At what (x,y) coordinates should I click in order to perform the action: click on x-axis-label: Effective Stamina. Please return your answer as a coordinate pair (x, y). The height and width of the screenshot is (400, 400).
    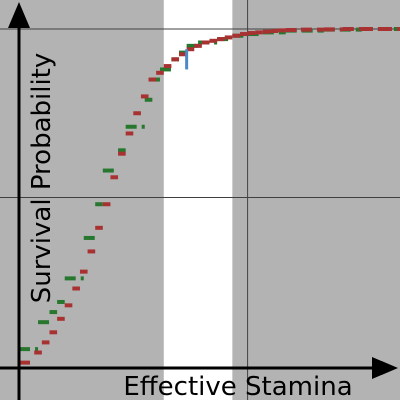
    Looking at the image, I should click on (237, 386).